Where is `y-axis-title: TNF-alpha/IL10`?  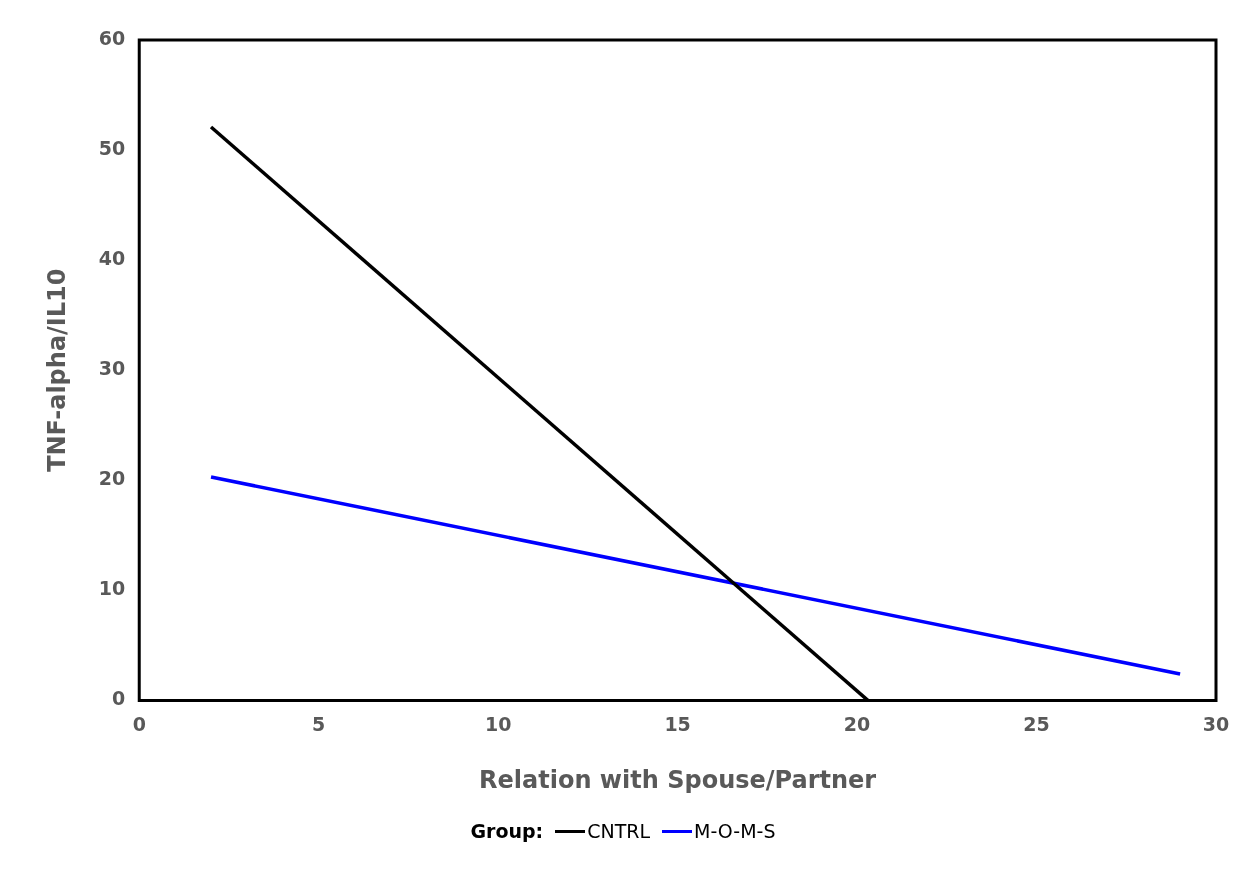 y-axis-title: TNF-alpha/IL10 is located at coordinates (56, 370).